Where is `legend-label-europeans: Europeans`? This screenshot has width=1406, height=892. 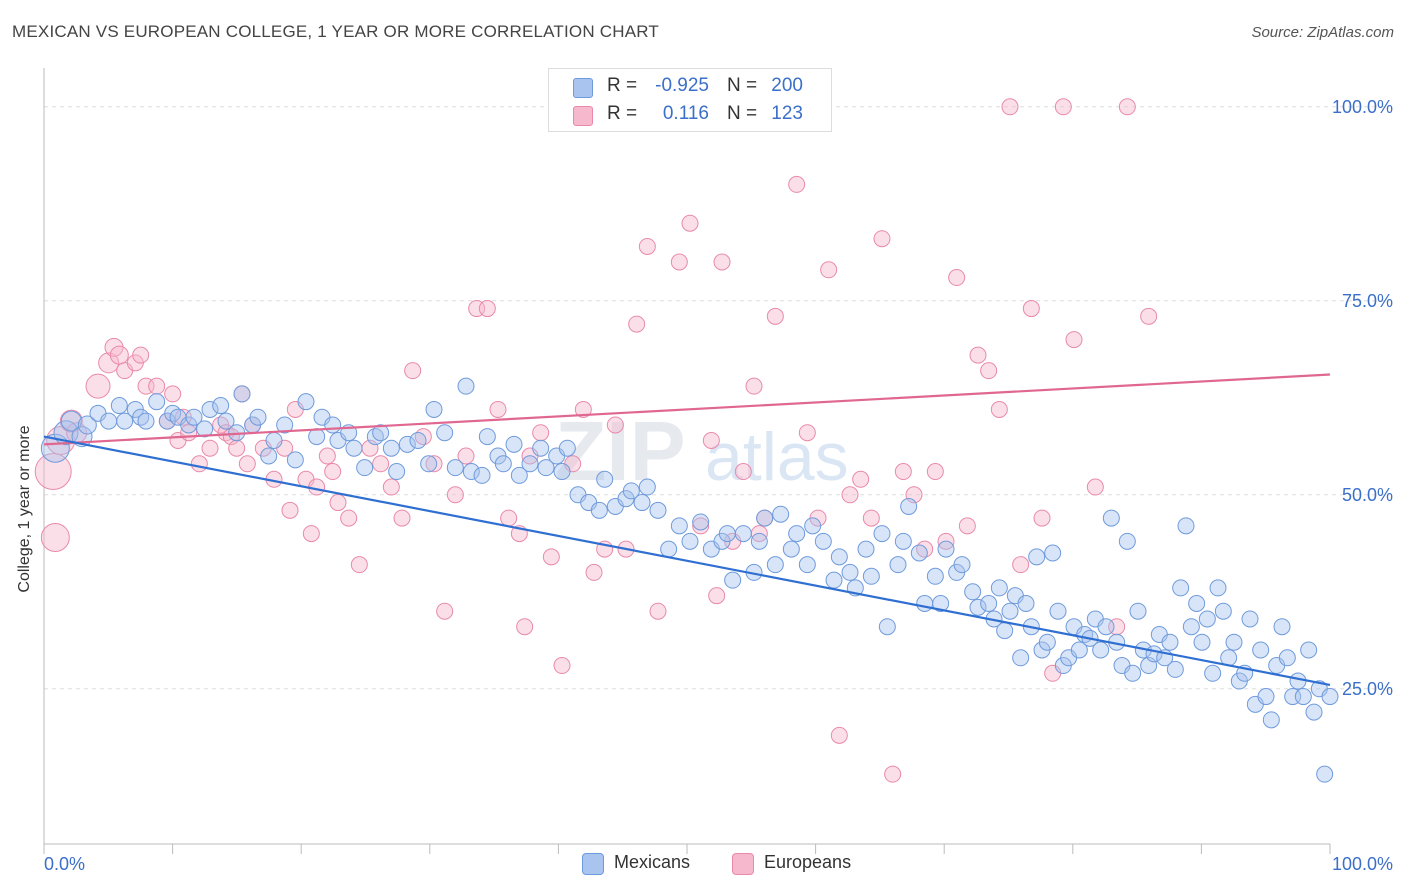 legend-label-europeans: Europeans is located at coordinates (808, 862).